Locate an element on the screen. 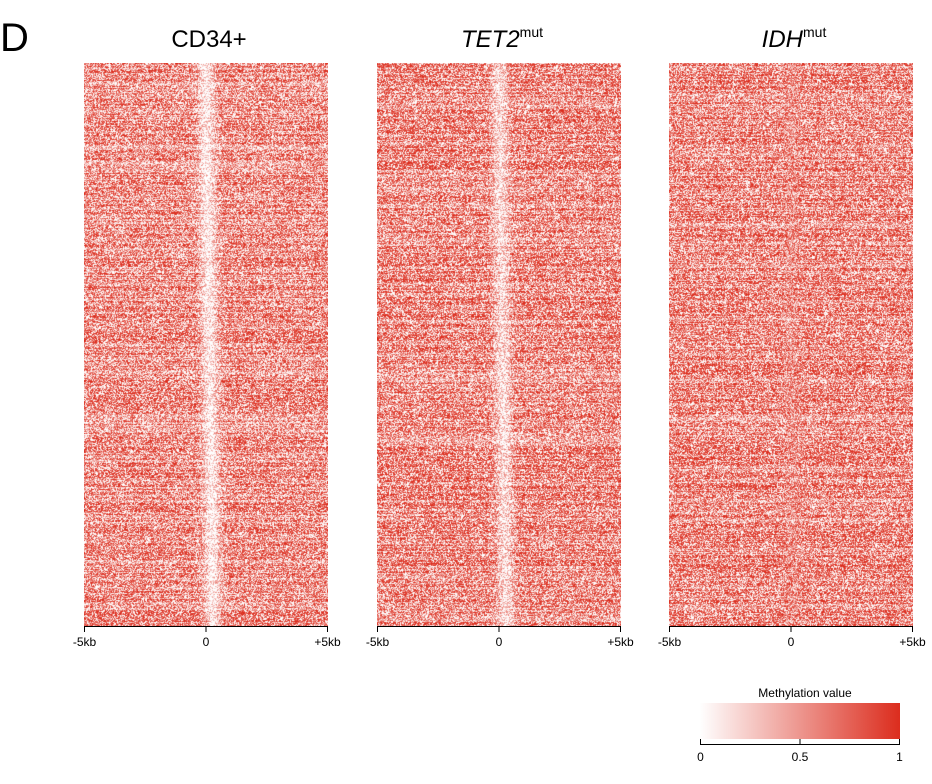 This screenshot has width=932, height=784. panel-letter: D is located at coordinates (14, 38).